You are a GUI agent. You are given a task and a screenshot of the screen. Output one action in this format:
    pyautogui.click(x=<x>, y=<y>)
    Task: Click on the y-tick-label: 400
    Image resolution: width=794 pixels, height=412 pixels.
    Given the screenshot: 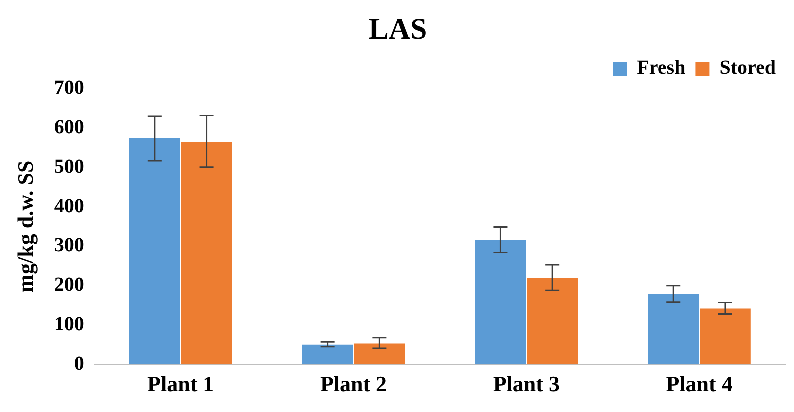 What is the action you would take?
    pyautogui.click(x=69, y=206)
    